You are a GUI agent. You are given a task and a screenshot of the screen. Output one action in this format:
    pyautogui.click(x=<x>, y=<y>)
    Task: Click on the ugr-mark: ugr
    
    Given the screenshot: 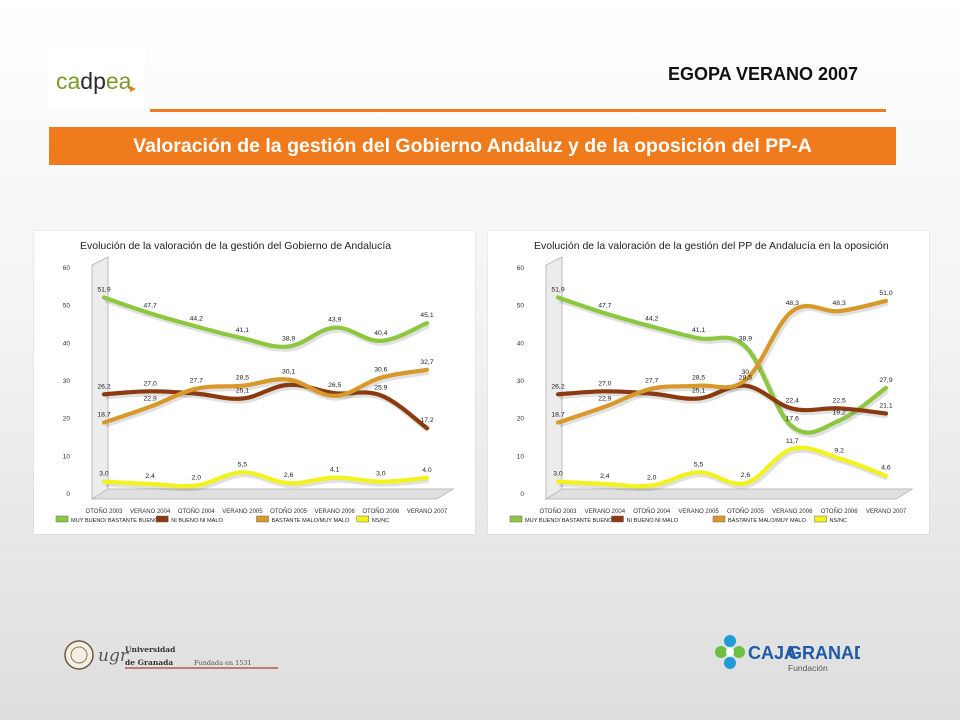 What is the action you would take?
    pyautogui.click(x=113, y=656)
    